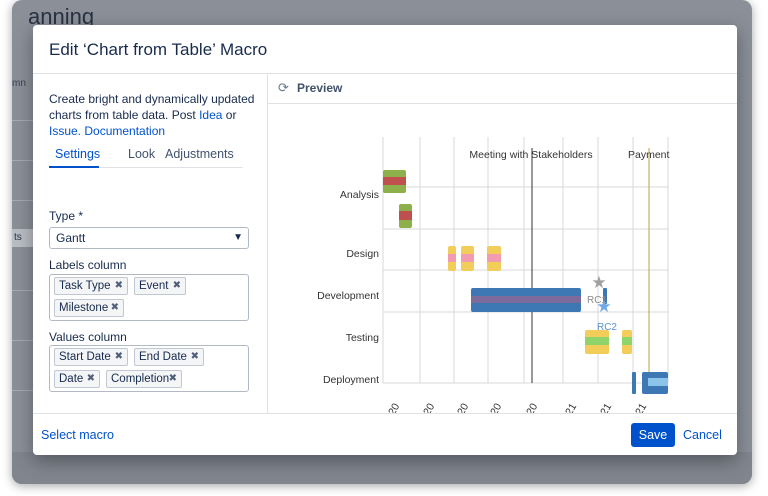  I want to click on labels-chip: Event ✖, so click(160, 286).